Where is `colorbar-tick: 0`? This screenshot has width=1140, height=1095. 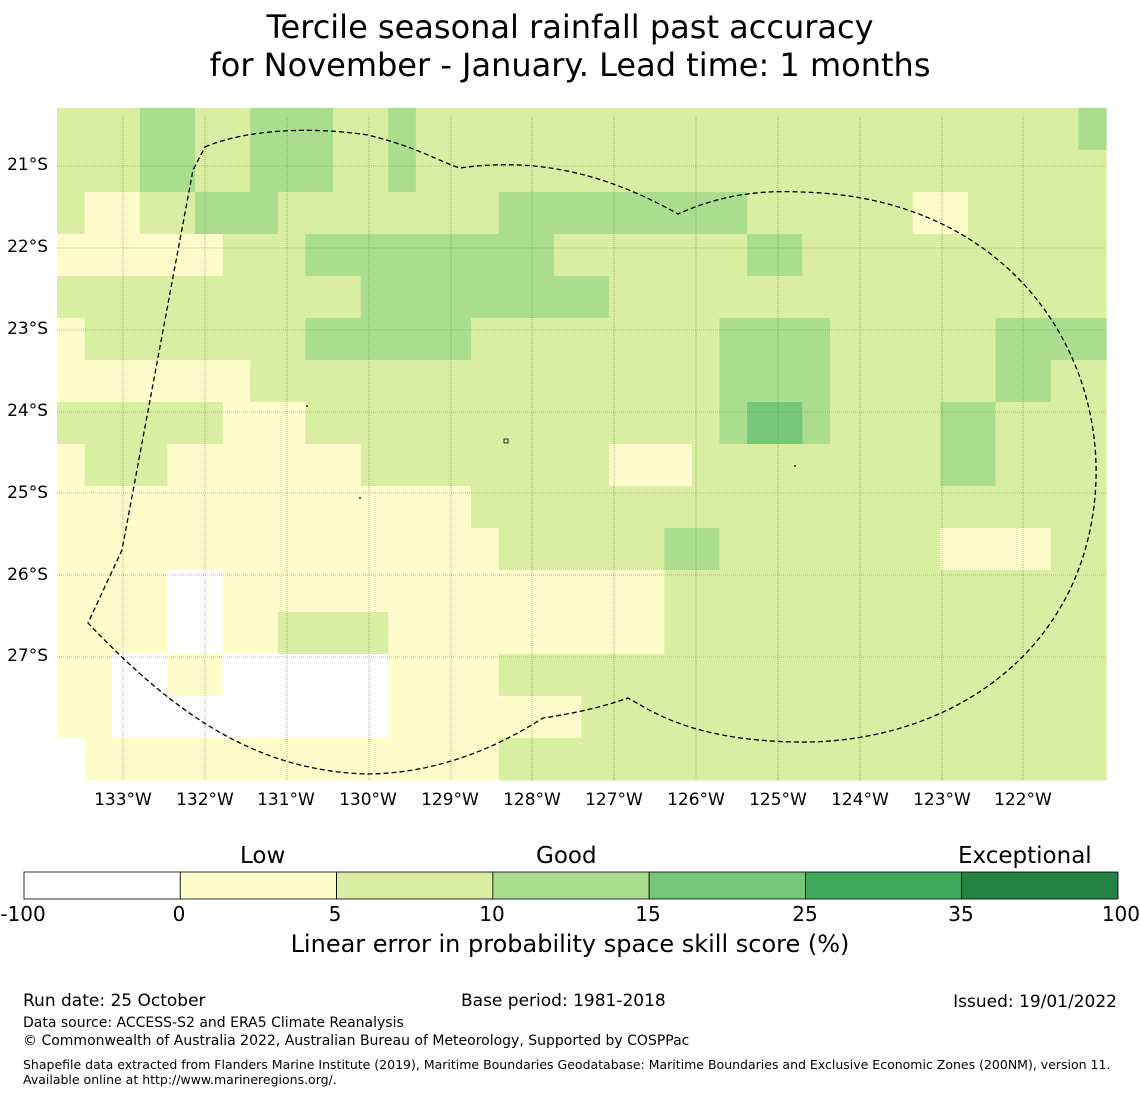
colorbar-tick: 0 is located at coordinates (179, 914).